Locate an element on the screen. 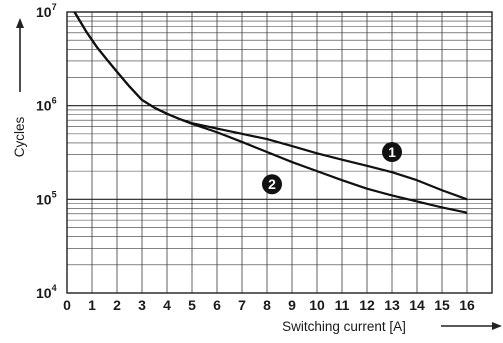  series-marker-label-2: 2 is located at coordinates (272, 184).